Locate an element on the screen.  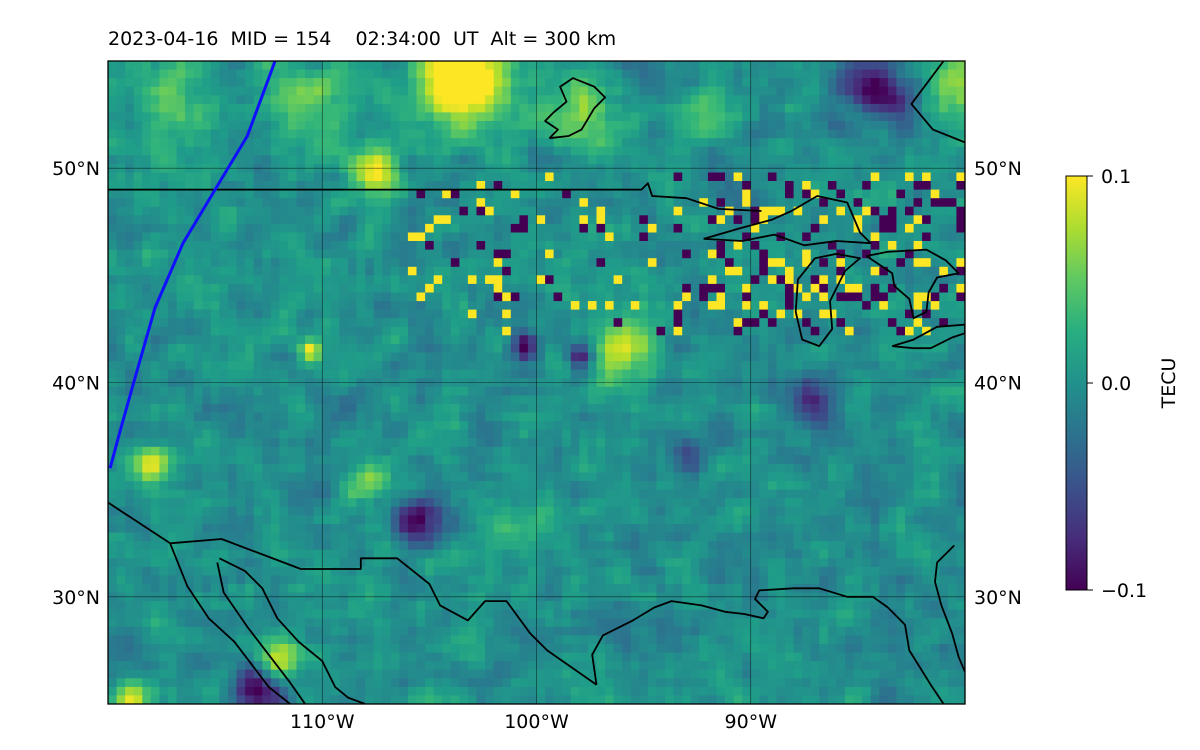
solar-terminator is located at coordinates (192, 265).